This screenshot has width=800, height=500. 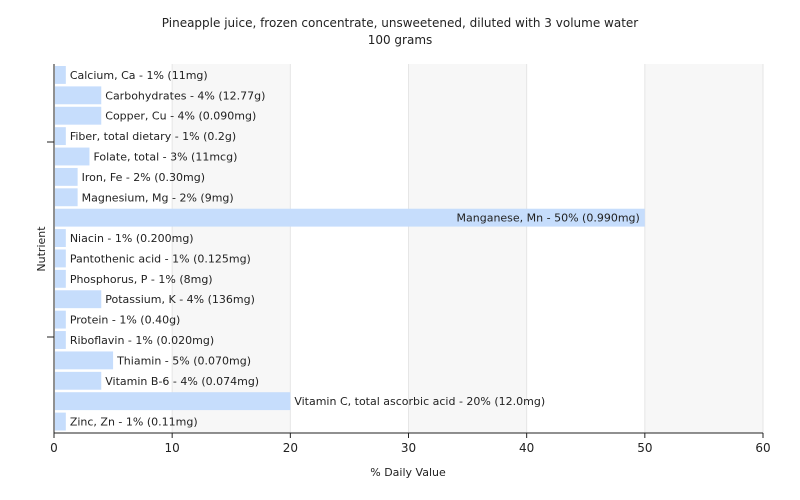 What do you see at coordinates (180, 116) in the screenshot?
I see `bar-label: Copper, Cu - 4% (0.090mg)` at bounding box center [180, 116].